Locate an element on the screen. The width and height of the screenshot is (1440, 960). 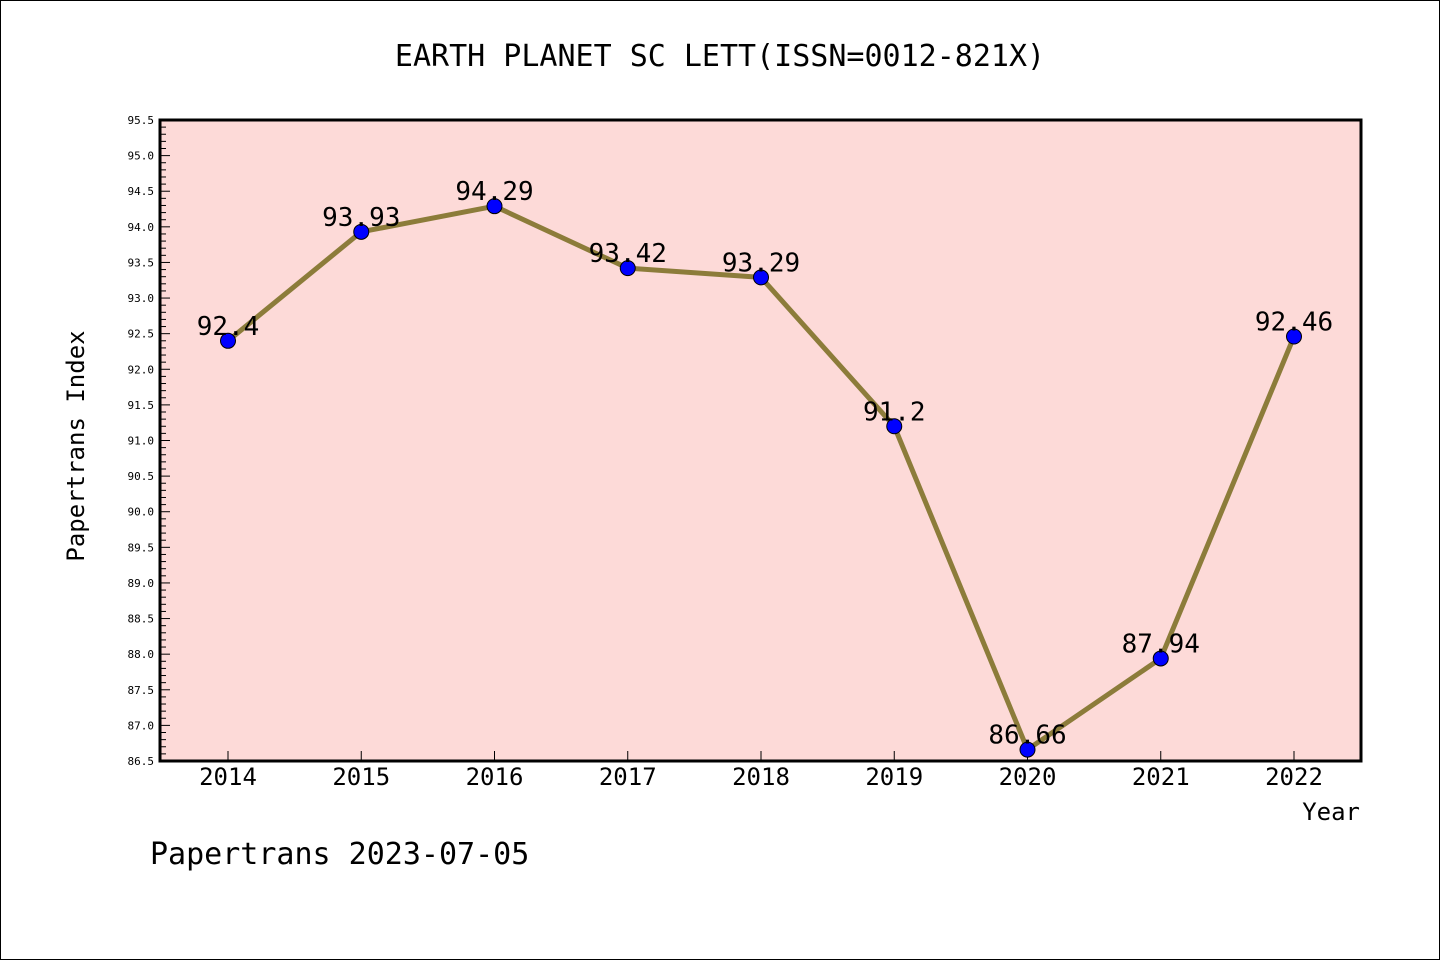
x-tick-label: 2019 is located at coordinates (894, 777).